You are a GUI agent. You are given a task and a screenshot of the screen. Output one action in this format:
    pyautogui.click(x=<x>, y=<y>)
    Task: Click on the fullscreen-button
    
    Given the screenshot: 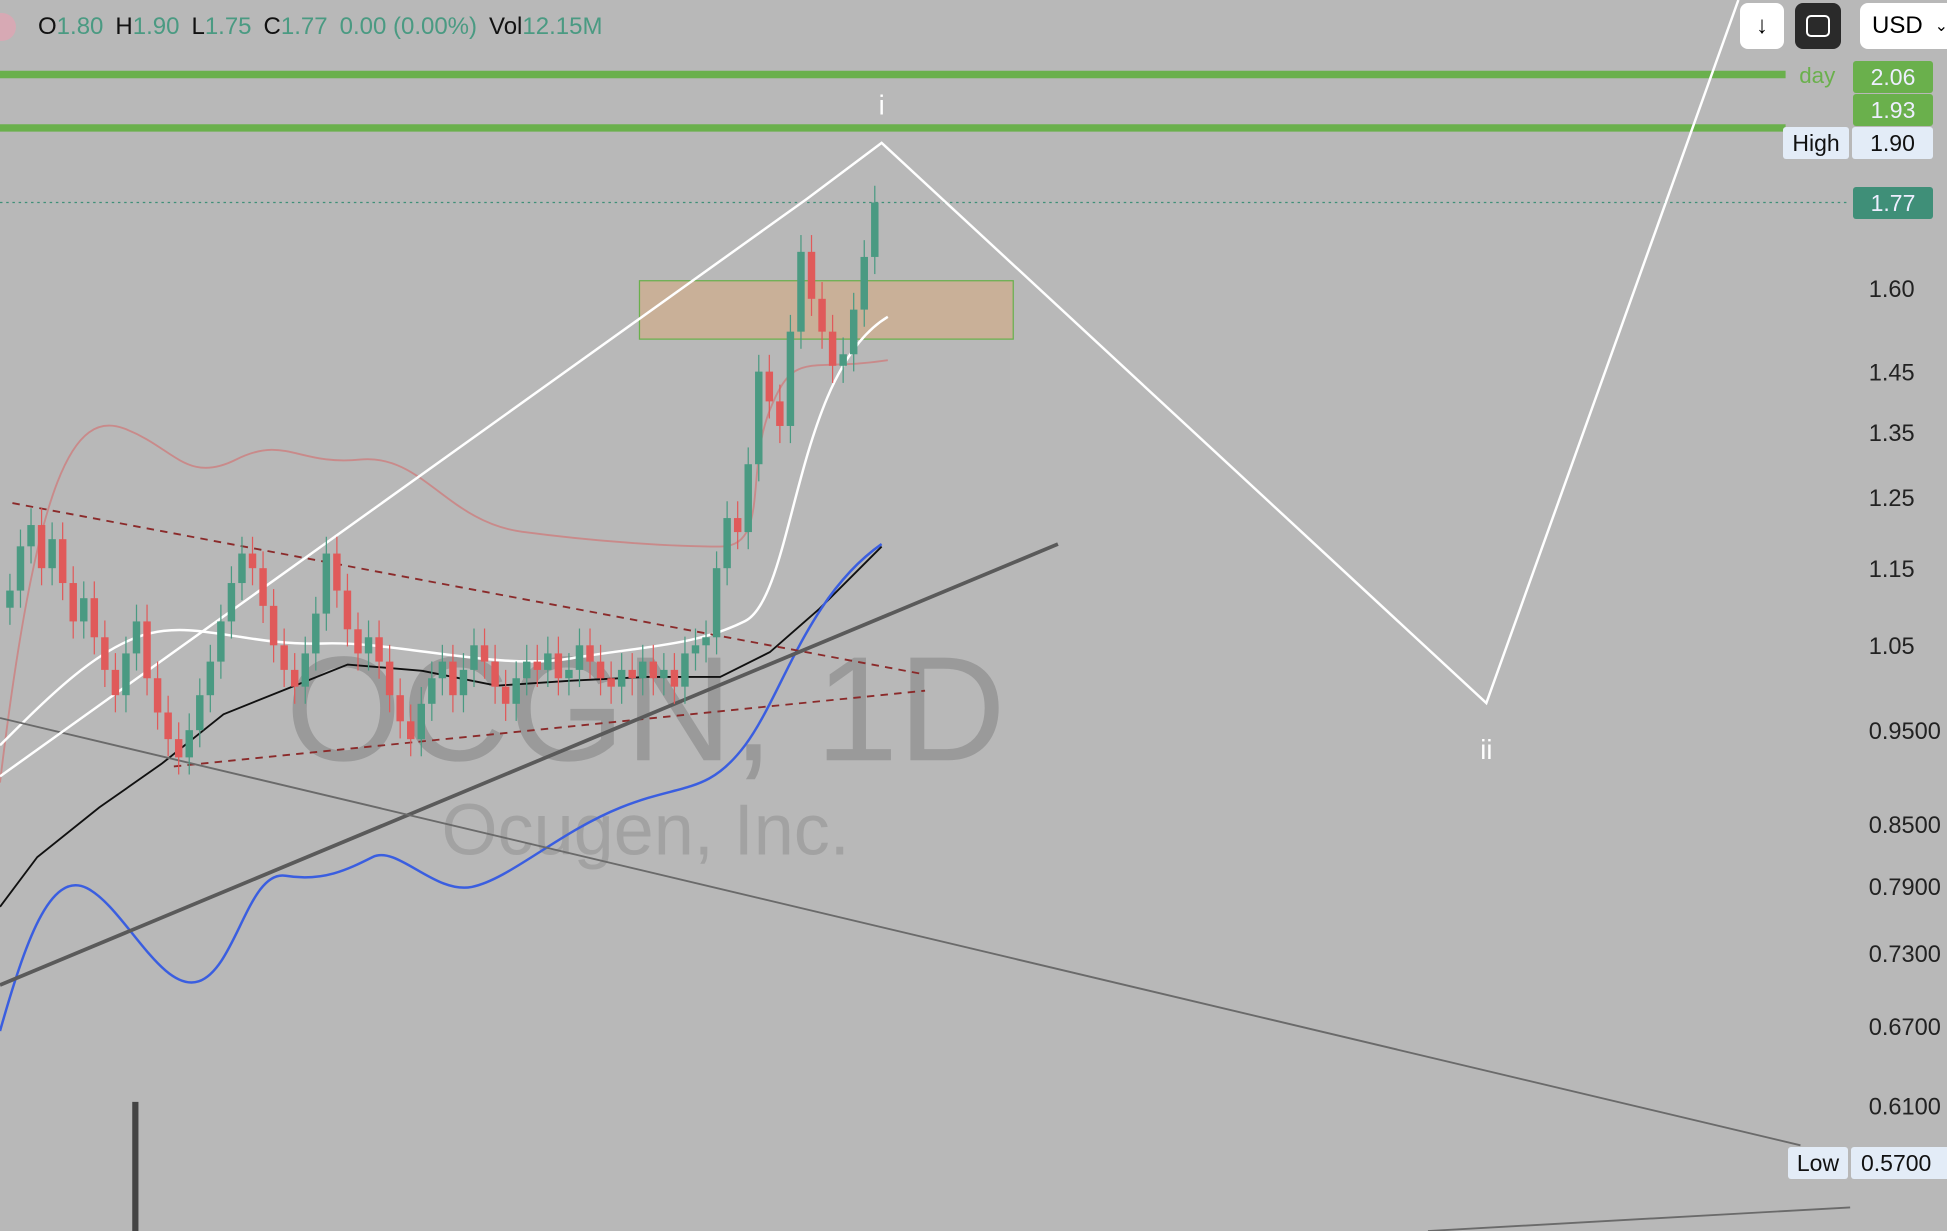 What is the action you would take?
    pyautogui.click(x=1818, y=26)
    